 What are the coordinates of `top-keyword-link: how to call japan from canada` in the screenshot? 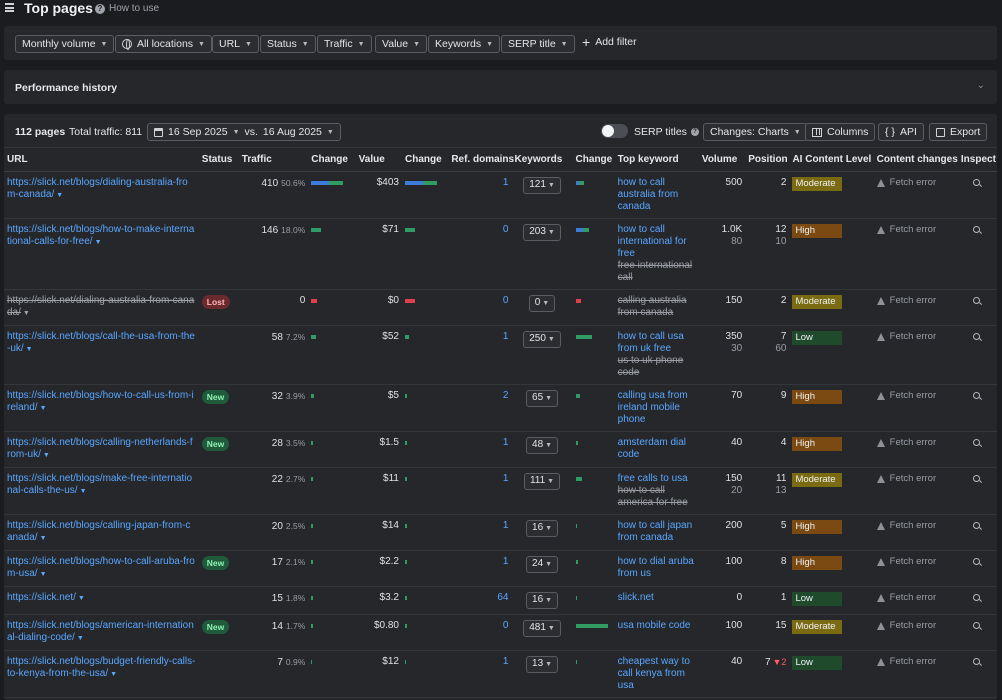 It's located at (655, 531).